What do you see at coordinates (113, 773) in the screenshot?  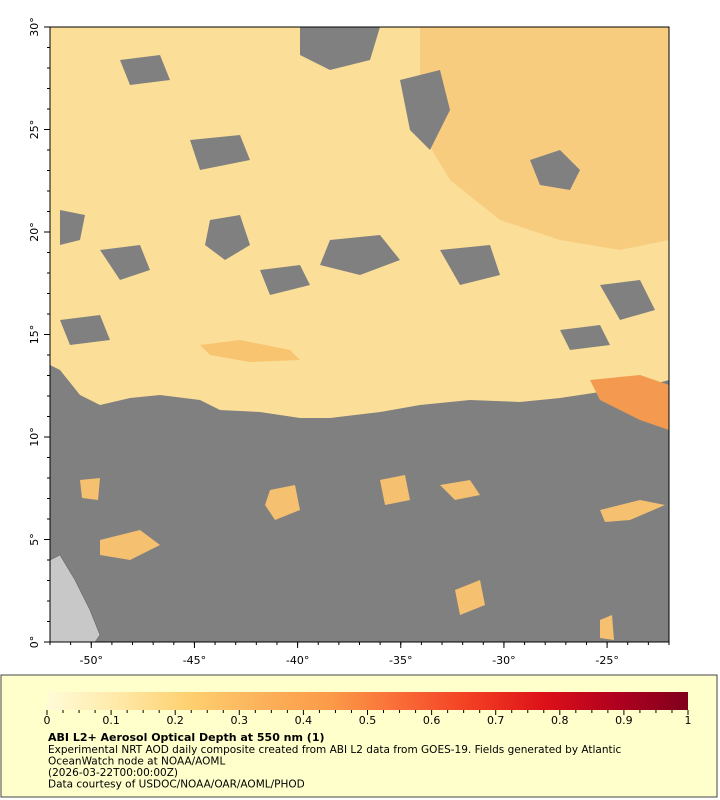 I see `caption-line: (2026-03-22T00:00:00Z)` at bounding box center [113, 773].